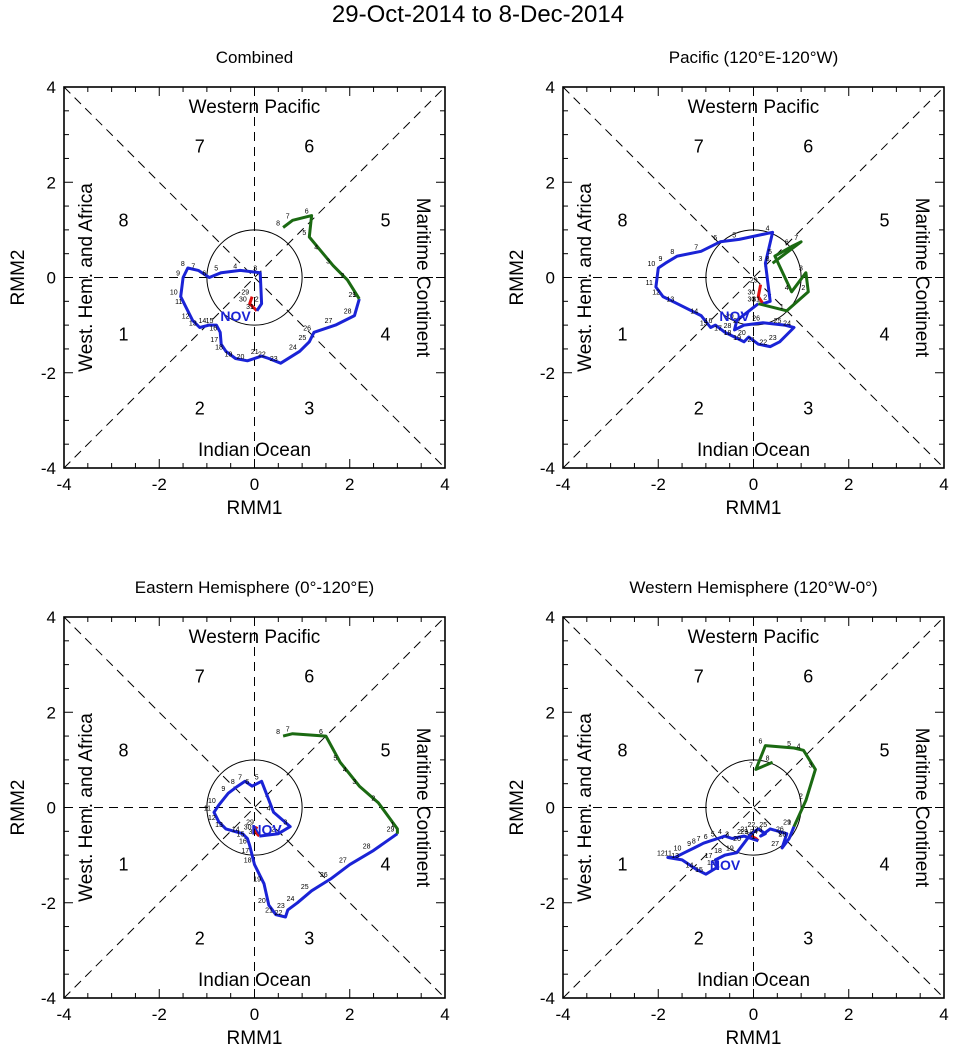 The width and height of the screenshot is (956, 1058). Describe the element at coordinates (751, 293) in the screenshot. I see `day-label: 30` at that location.